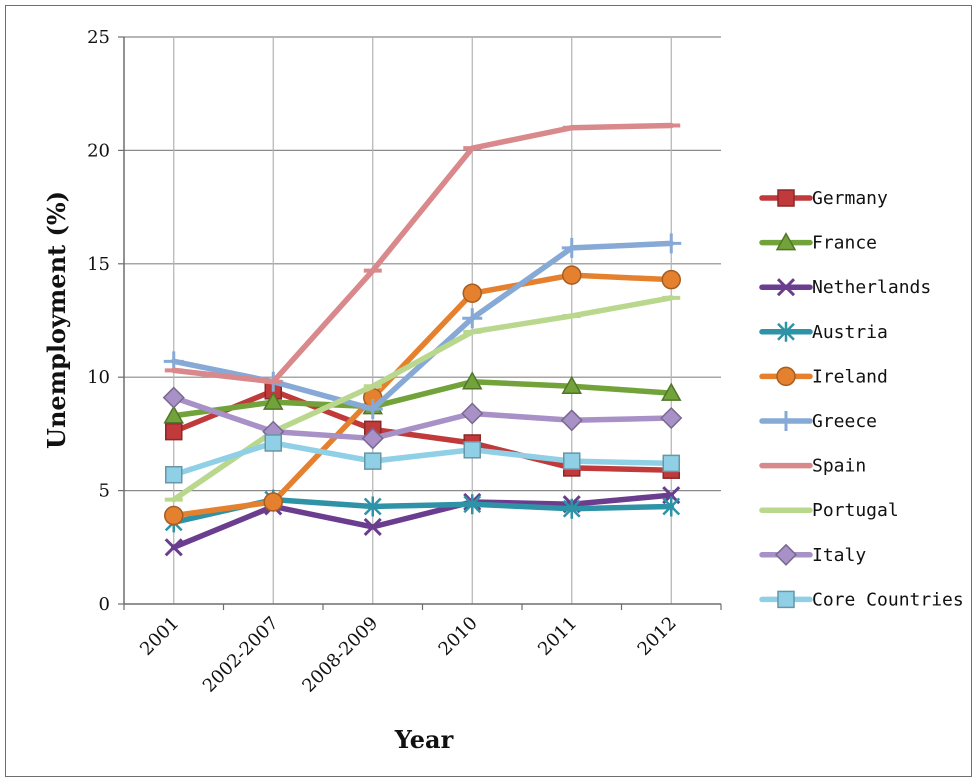 The image size is (979, 784). I want to click on legend-label: Italy, so click(839, 555).